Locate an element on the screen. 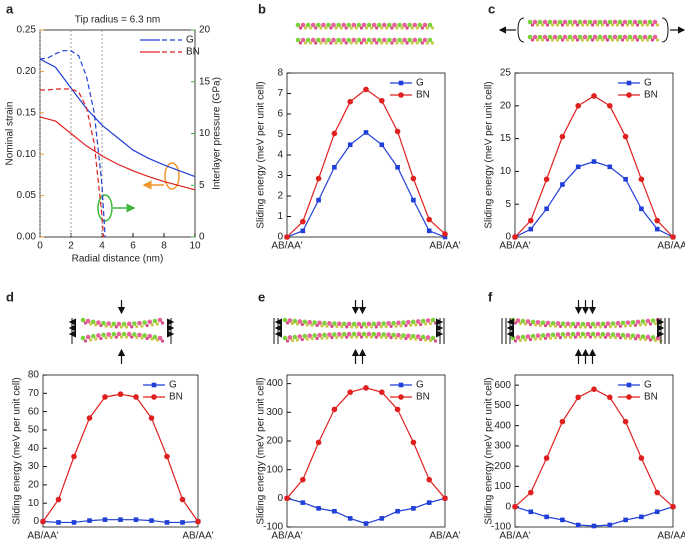 The image size is (685, 553). y-tick-label: -100 is located at coordinates (273, 527).